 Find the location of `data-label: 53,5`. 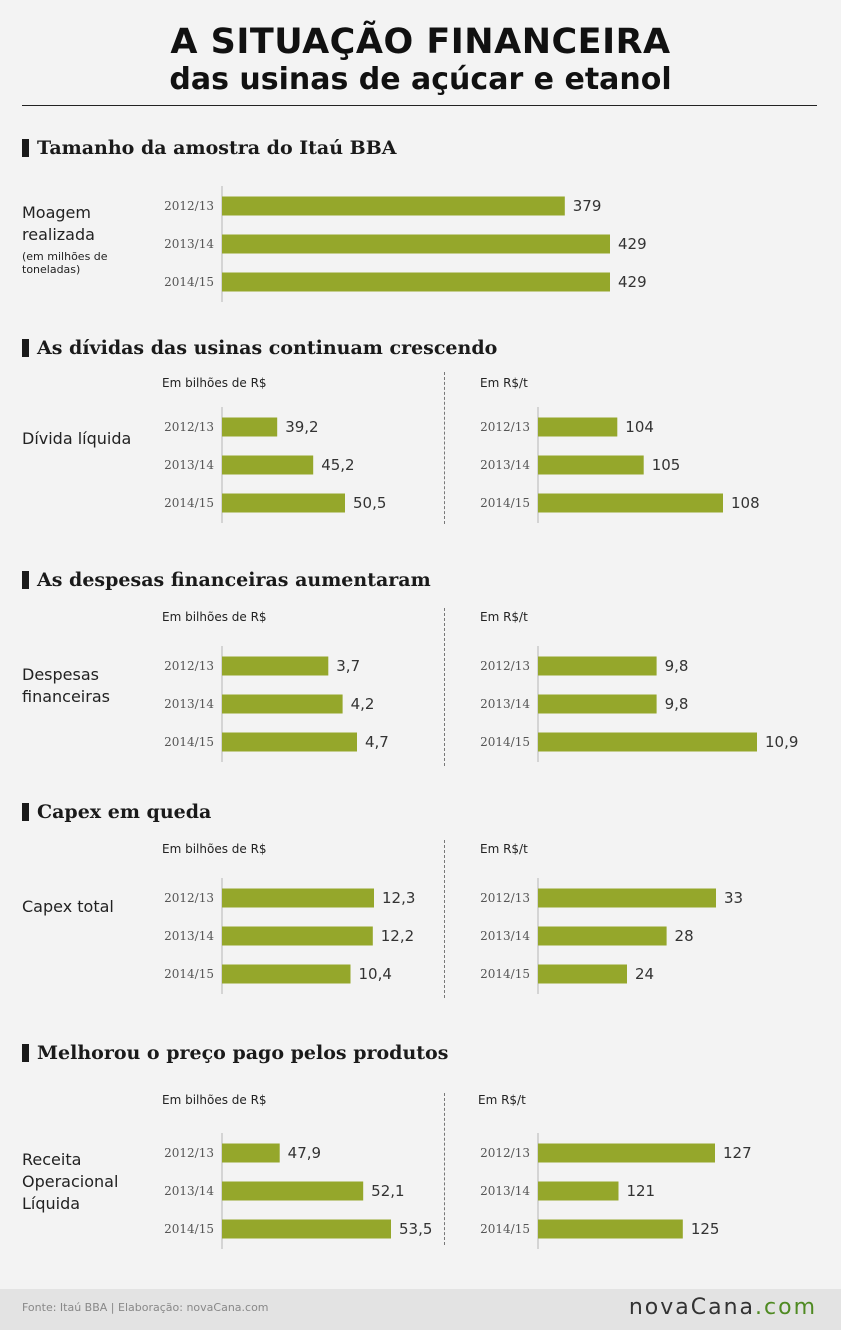

data-label: 53,5 is located at coordinates (415, 1229).